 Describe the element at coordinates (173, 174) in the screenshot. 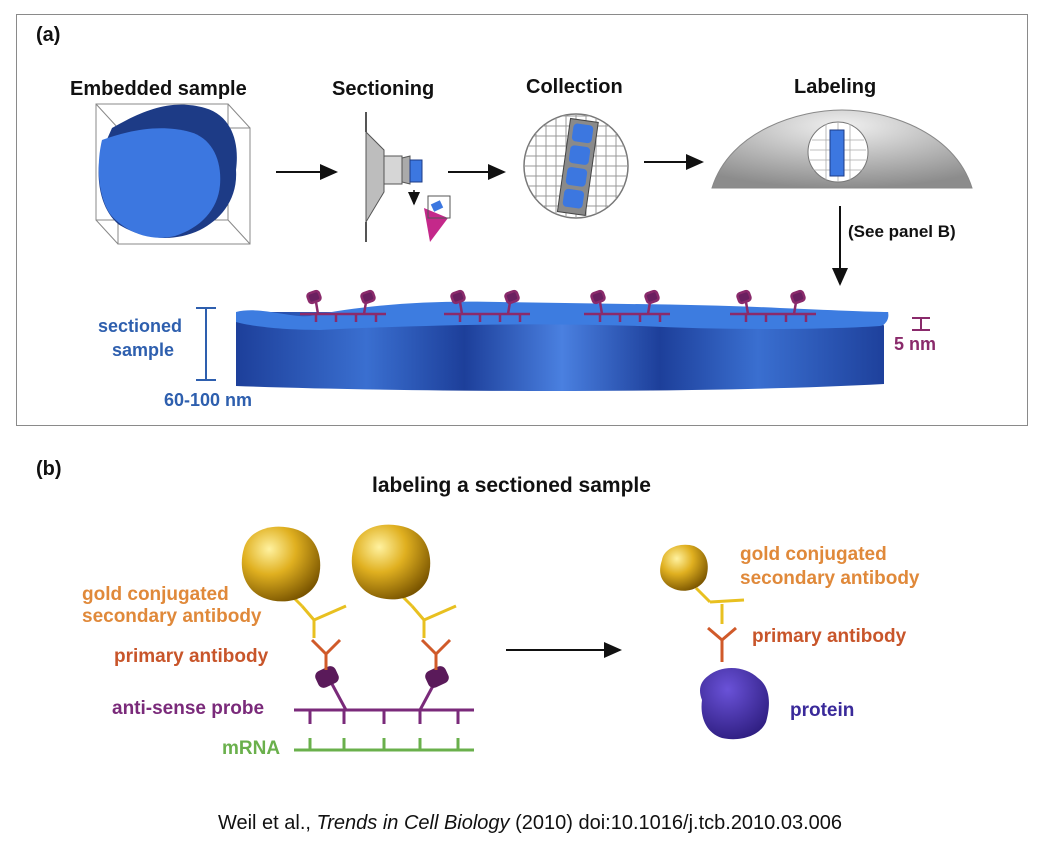

I see `embedded-sample-icon` at that location.